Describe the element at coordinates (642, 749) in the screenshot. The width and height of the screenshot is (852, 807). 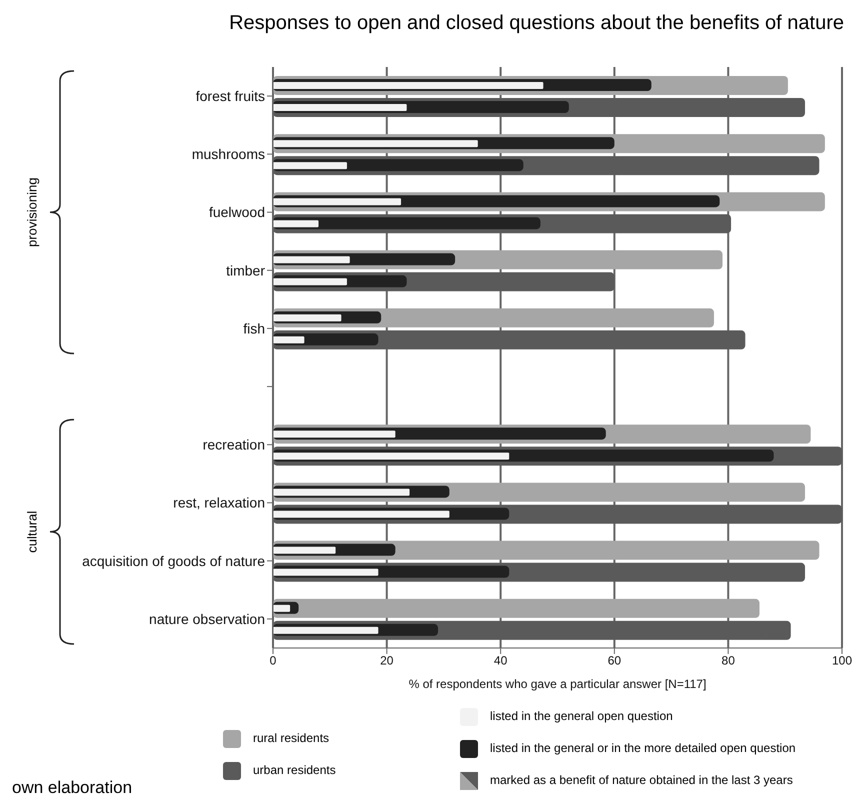
I see `legend-label: listed in the general or in the more detailed open question` at that location.